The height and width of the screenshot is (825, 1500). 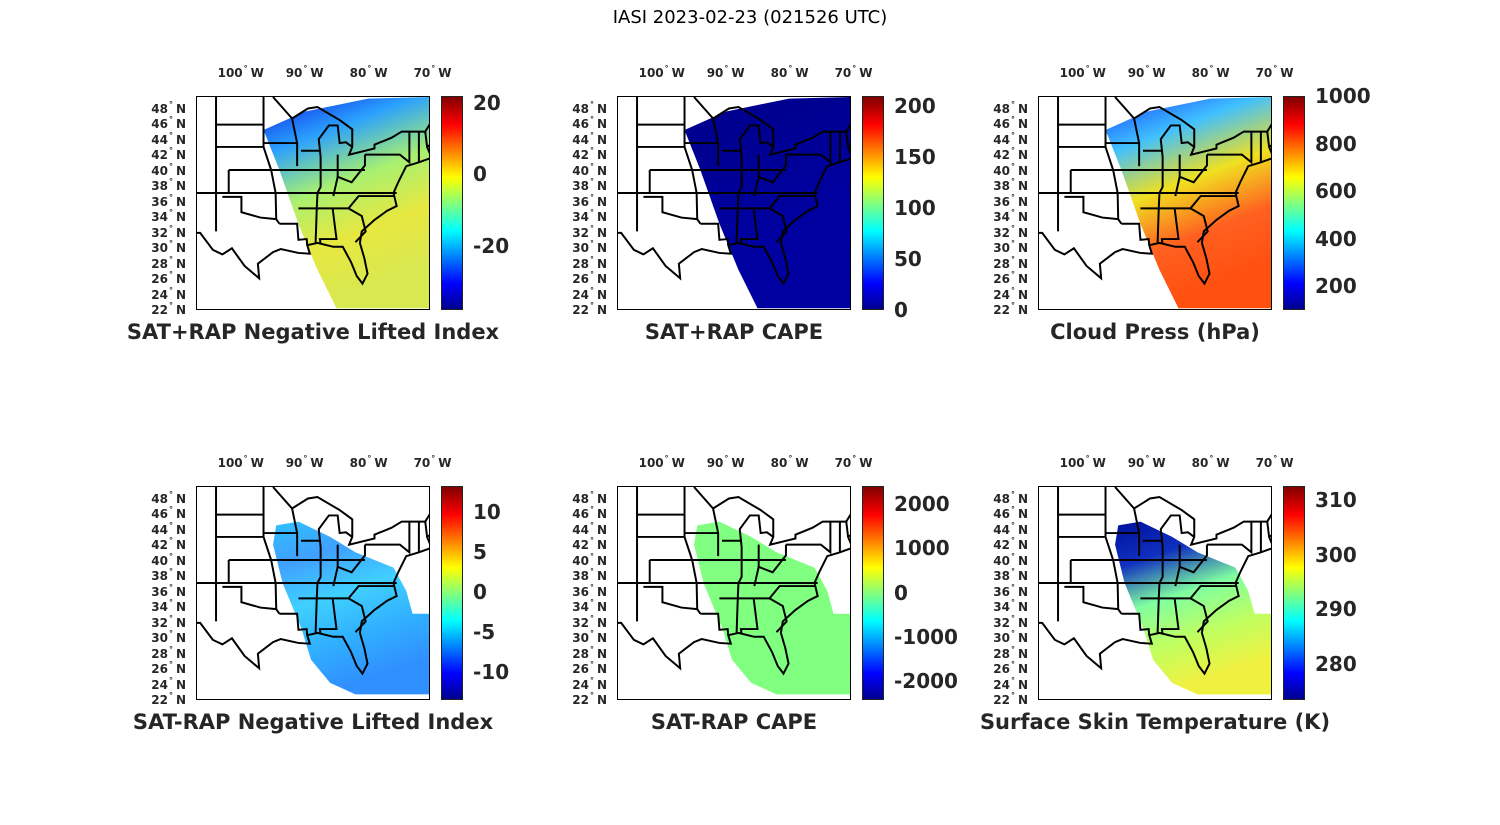 I want to click on lat-tick-label: 36° N, so click(x=589, y=201).